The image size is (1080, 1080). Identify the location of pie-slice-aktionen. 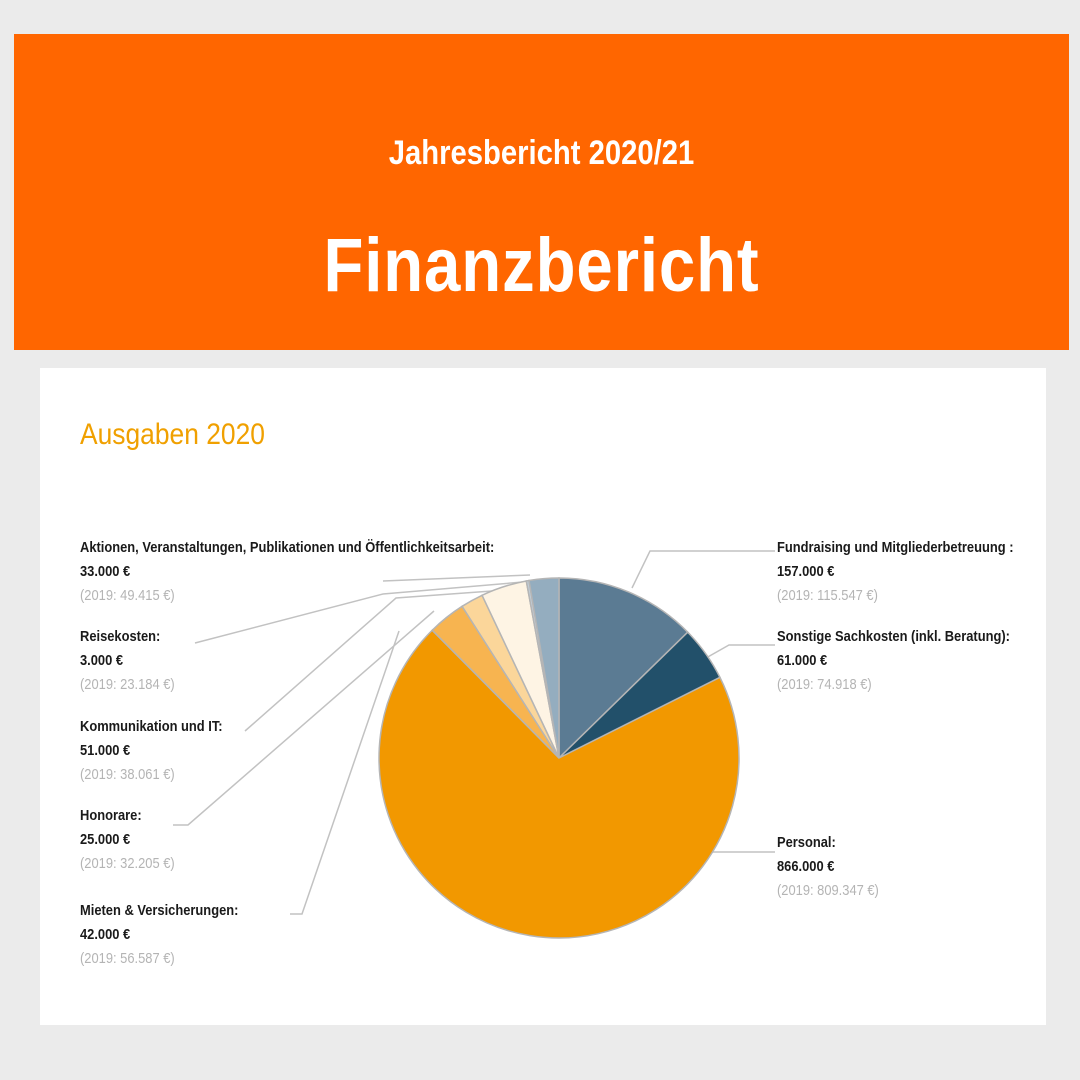
(544, 668).